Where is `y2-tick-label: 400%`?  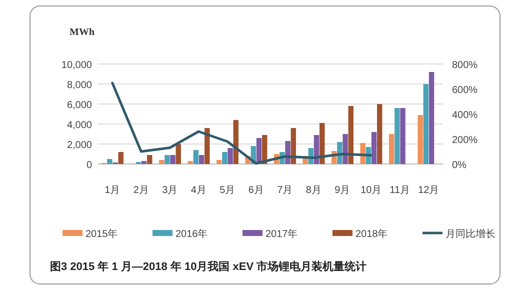
y2-tick-label: 400% is located at coordinates (465, 115).